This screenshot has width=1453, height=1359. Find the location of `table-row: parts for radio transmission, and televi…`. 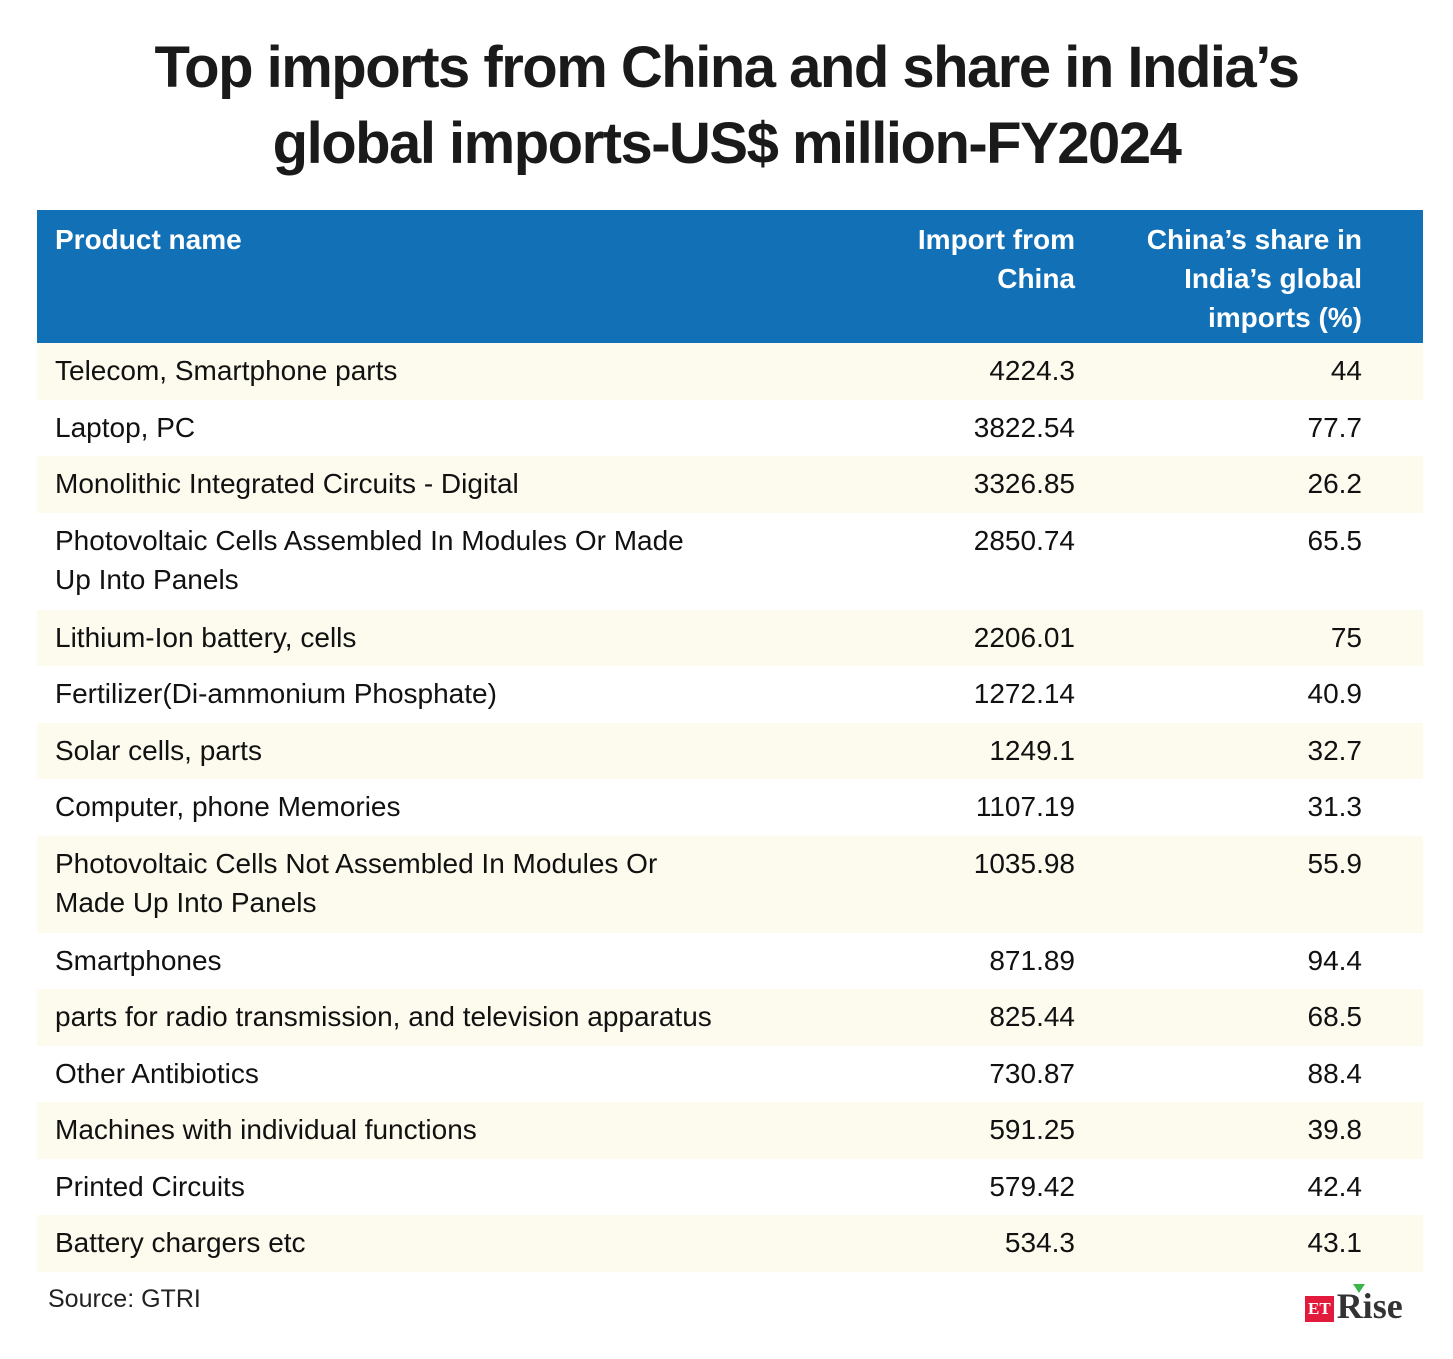

table-row: parts for radio transmission, and televi… is located at coordinates (730, 1017).